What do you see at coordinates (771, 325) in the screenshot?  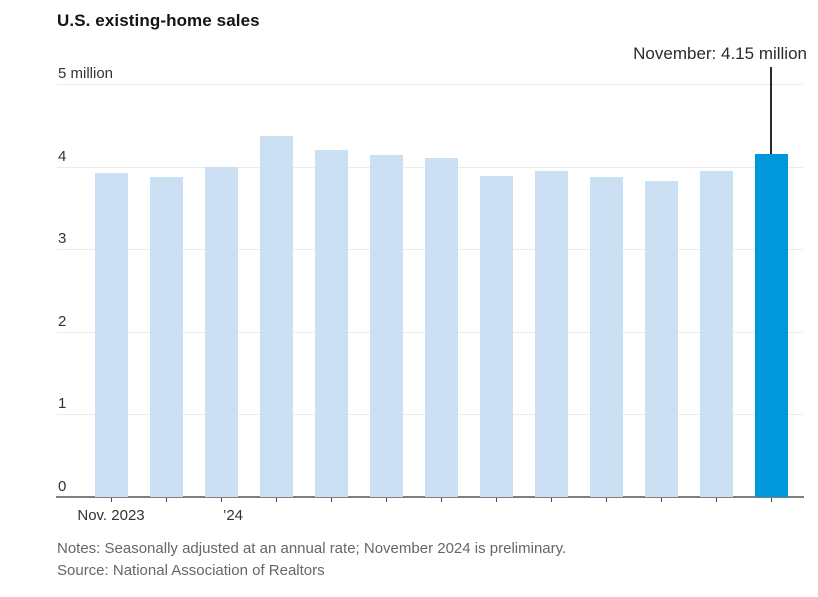 I see `bar-highlighted` at bounding box center [771, 325].